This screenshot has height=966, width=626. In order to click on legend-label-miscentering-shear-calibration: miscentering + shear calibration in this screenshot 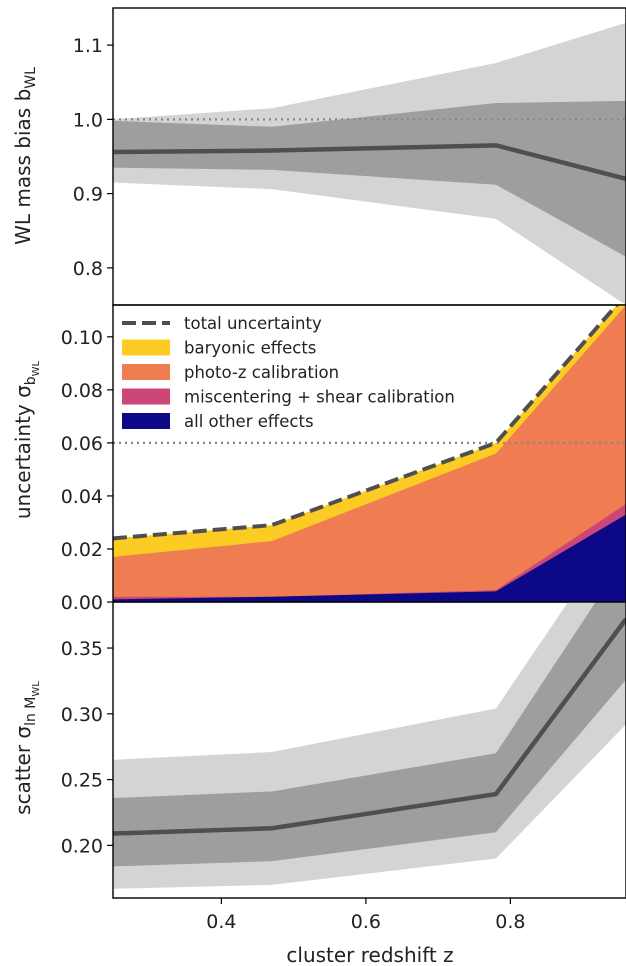, I will do `click(319, 397)`.